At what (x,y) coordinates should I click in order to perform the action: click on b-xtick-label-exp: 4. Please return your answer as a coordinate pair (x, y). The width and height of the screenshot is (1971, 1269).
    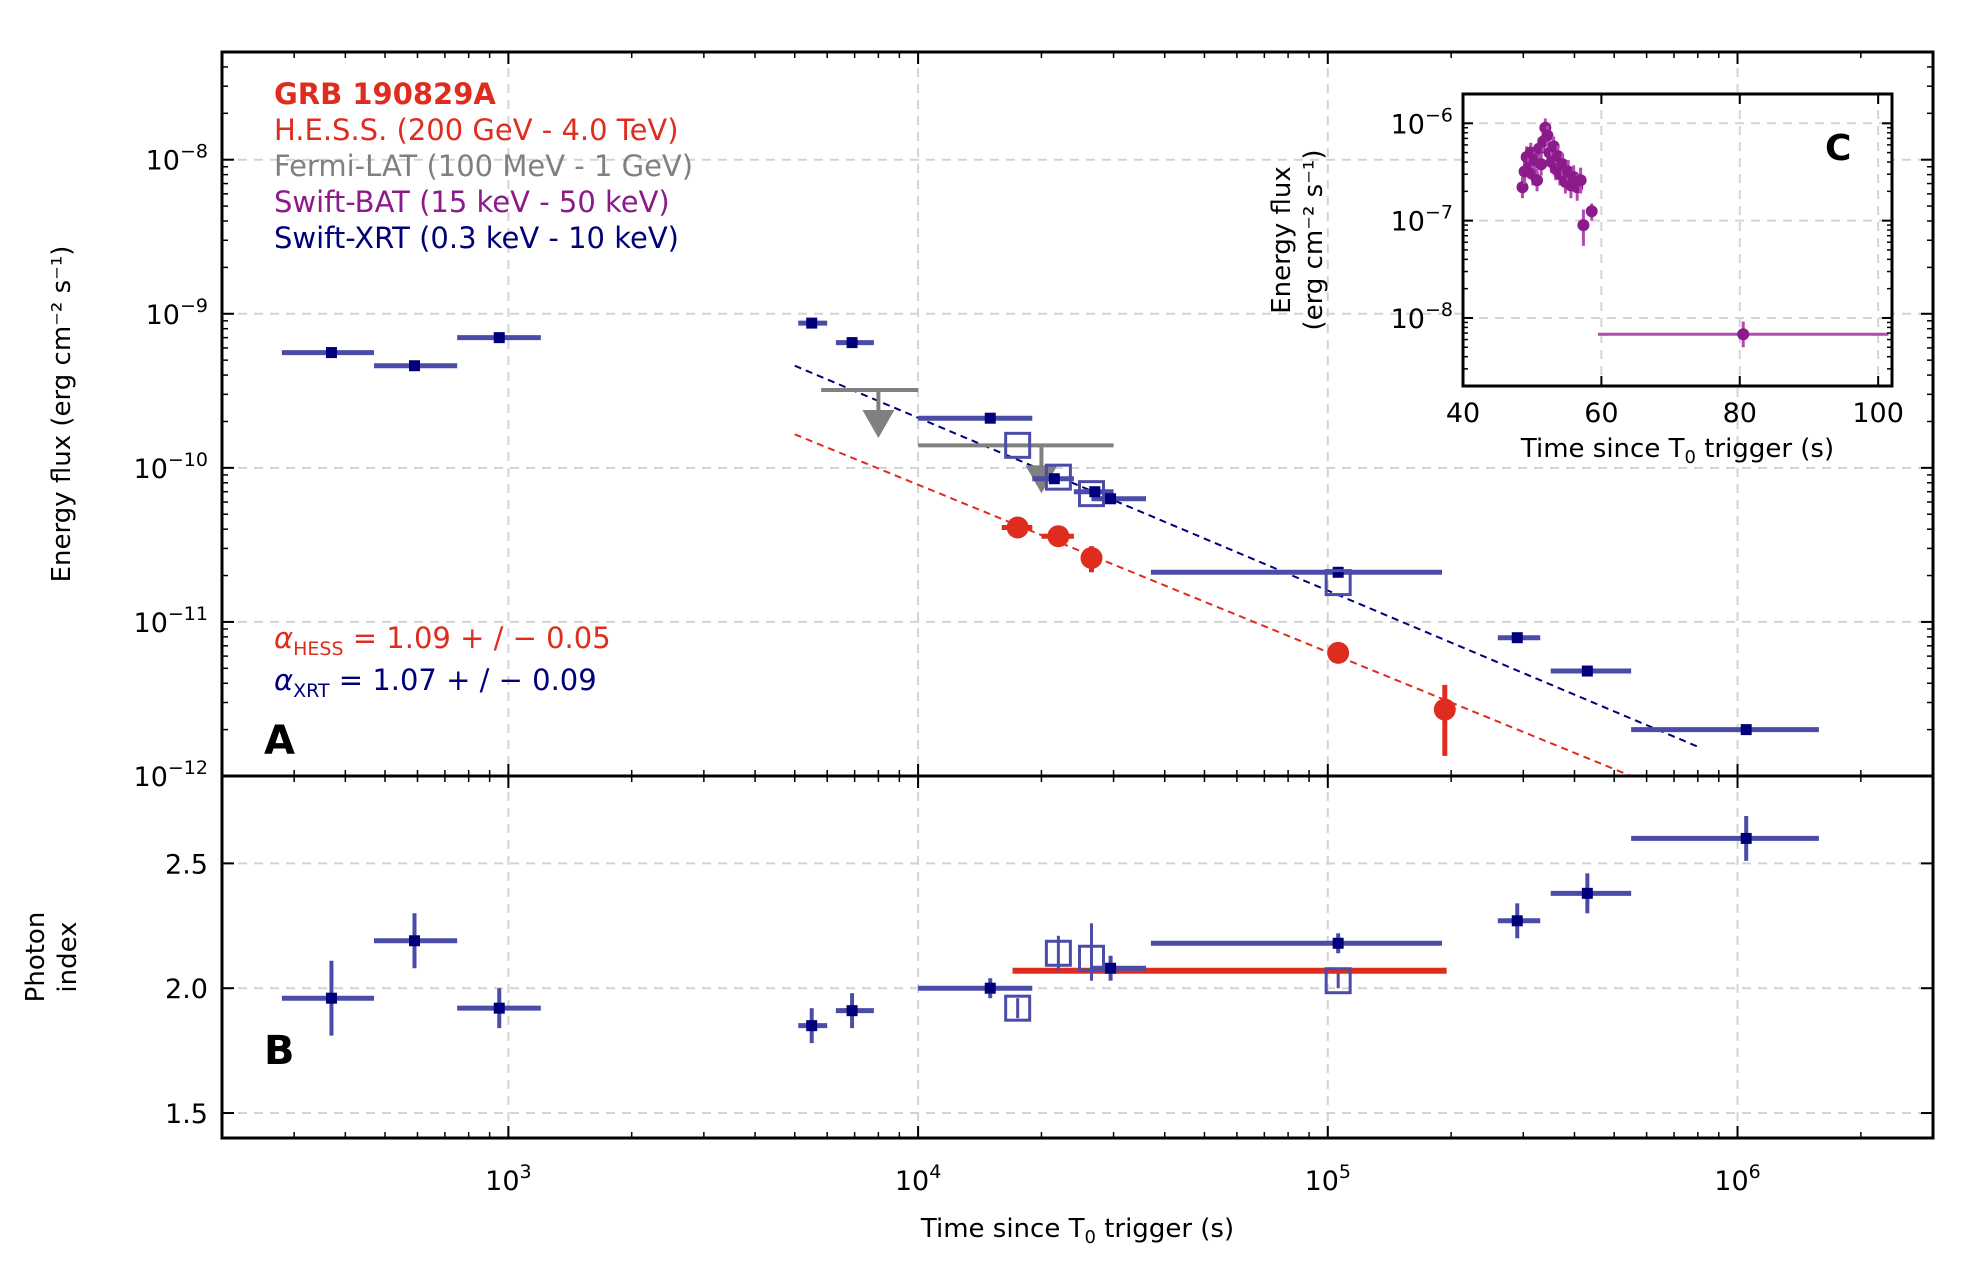
    Looking at the image, I should click on (935, 1172).